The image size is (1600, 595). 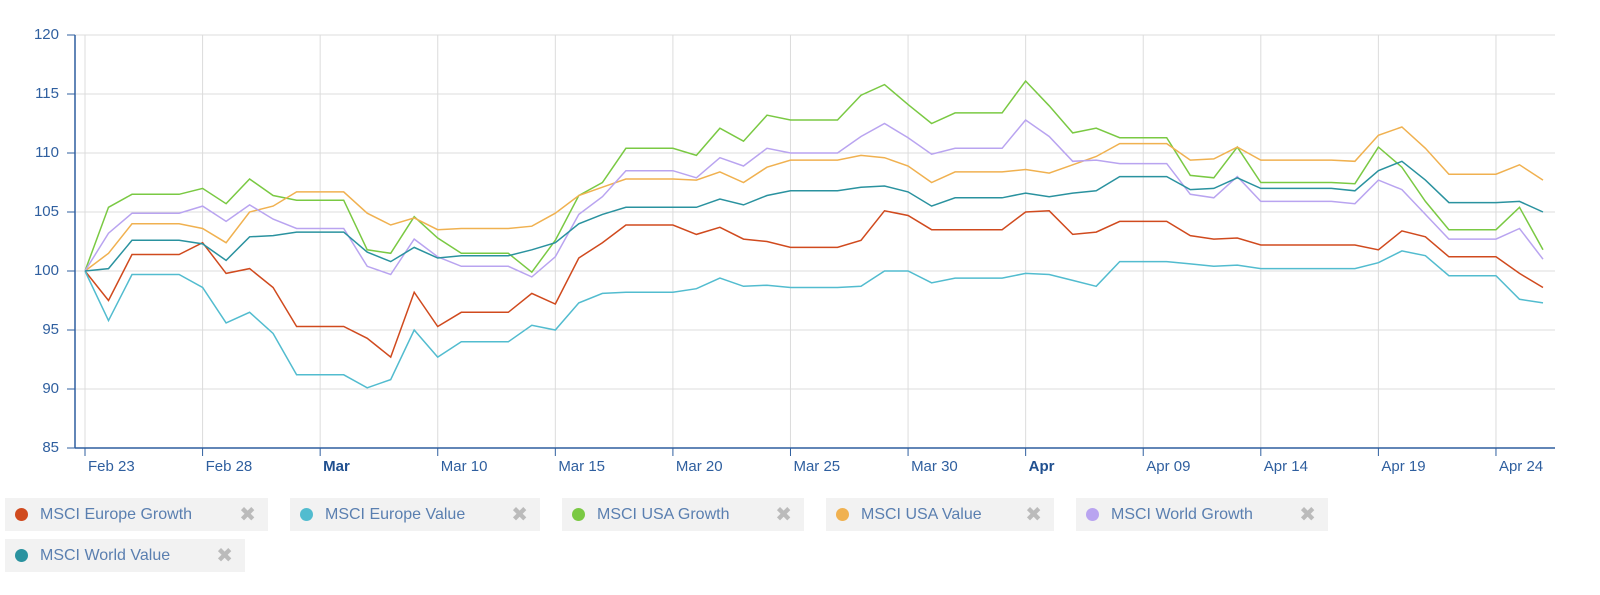 I want to click on legend-item: MSCI World Value ✖, so click(x=125, y=555).